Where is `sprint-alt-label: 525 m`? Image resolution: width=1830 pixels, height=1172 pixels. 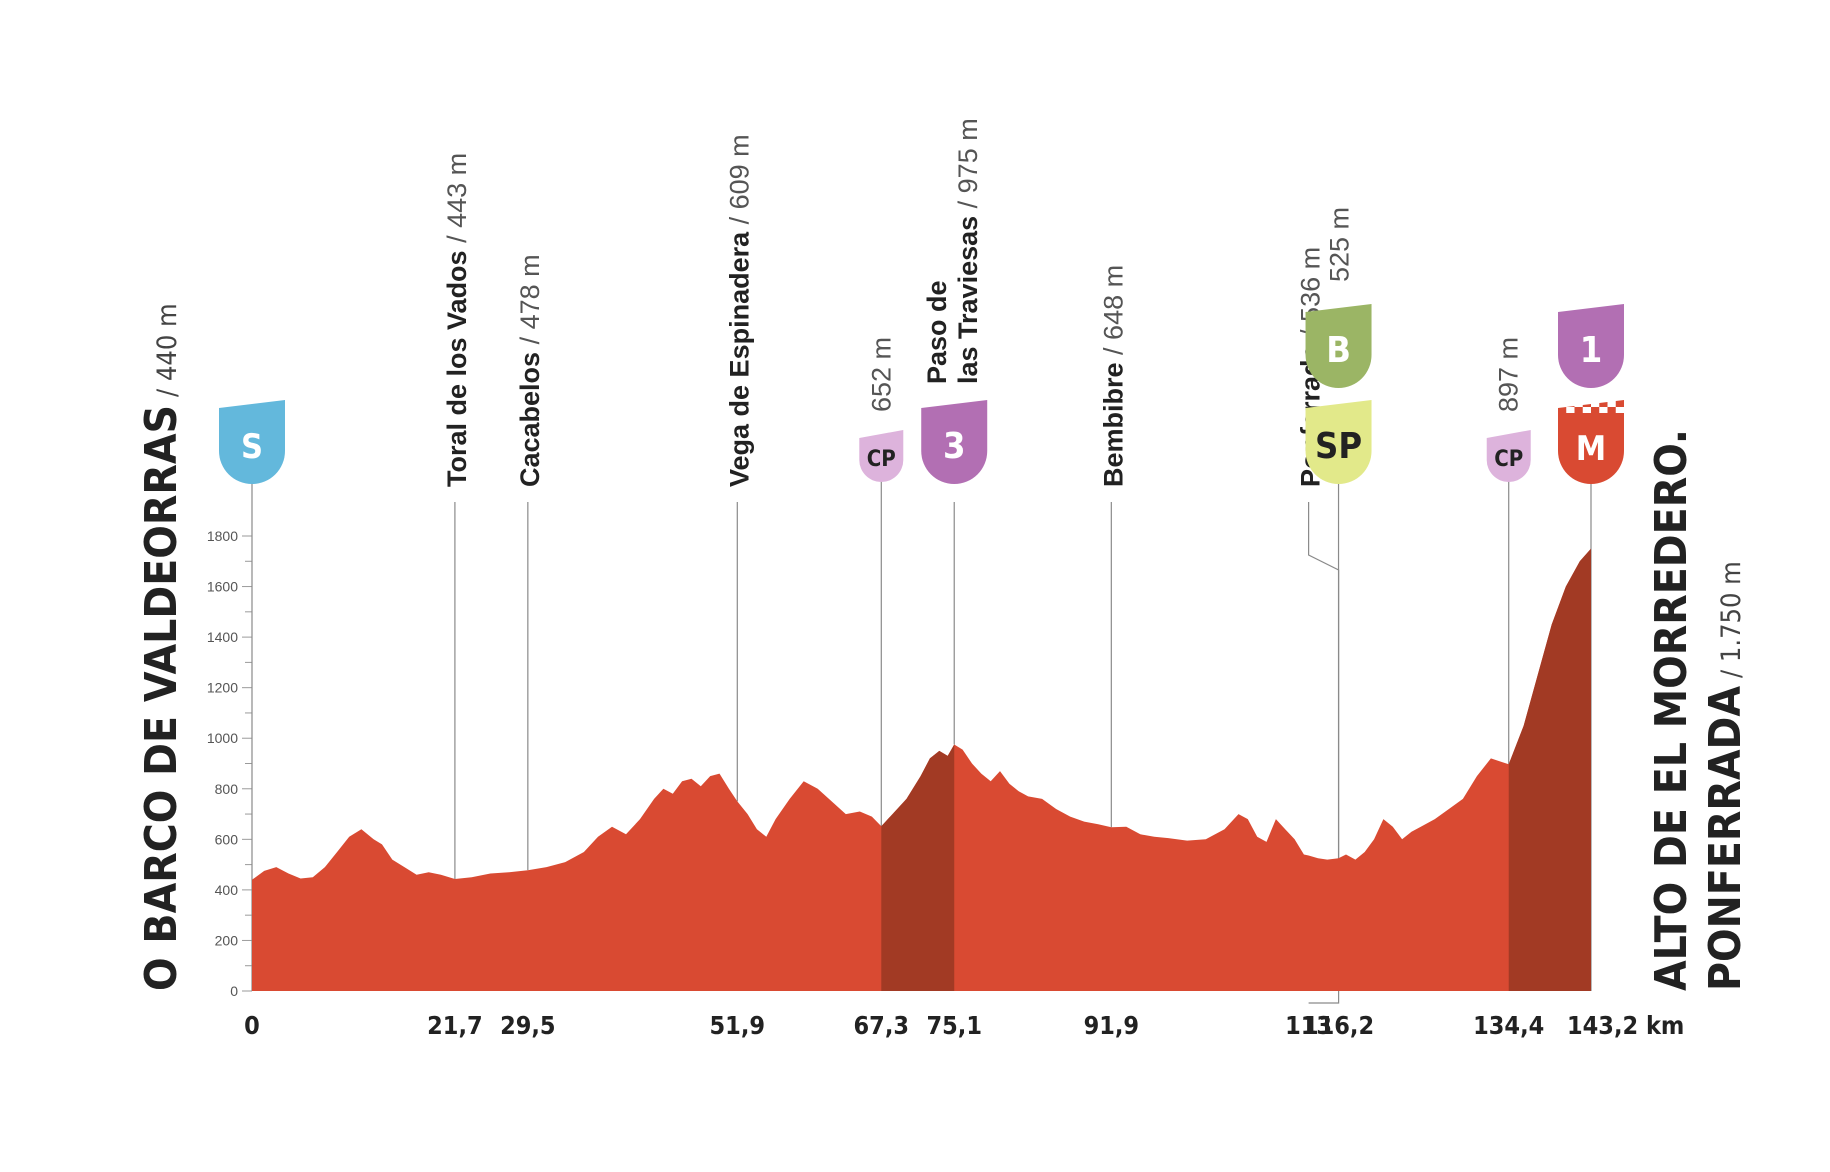
sprint-alt-label: 525 m is located at coordinates (1340, 244).